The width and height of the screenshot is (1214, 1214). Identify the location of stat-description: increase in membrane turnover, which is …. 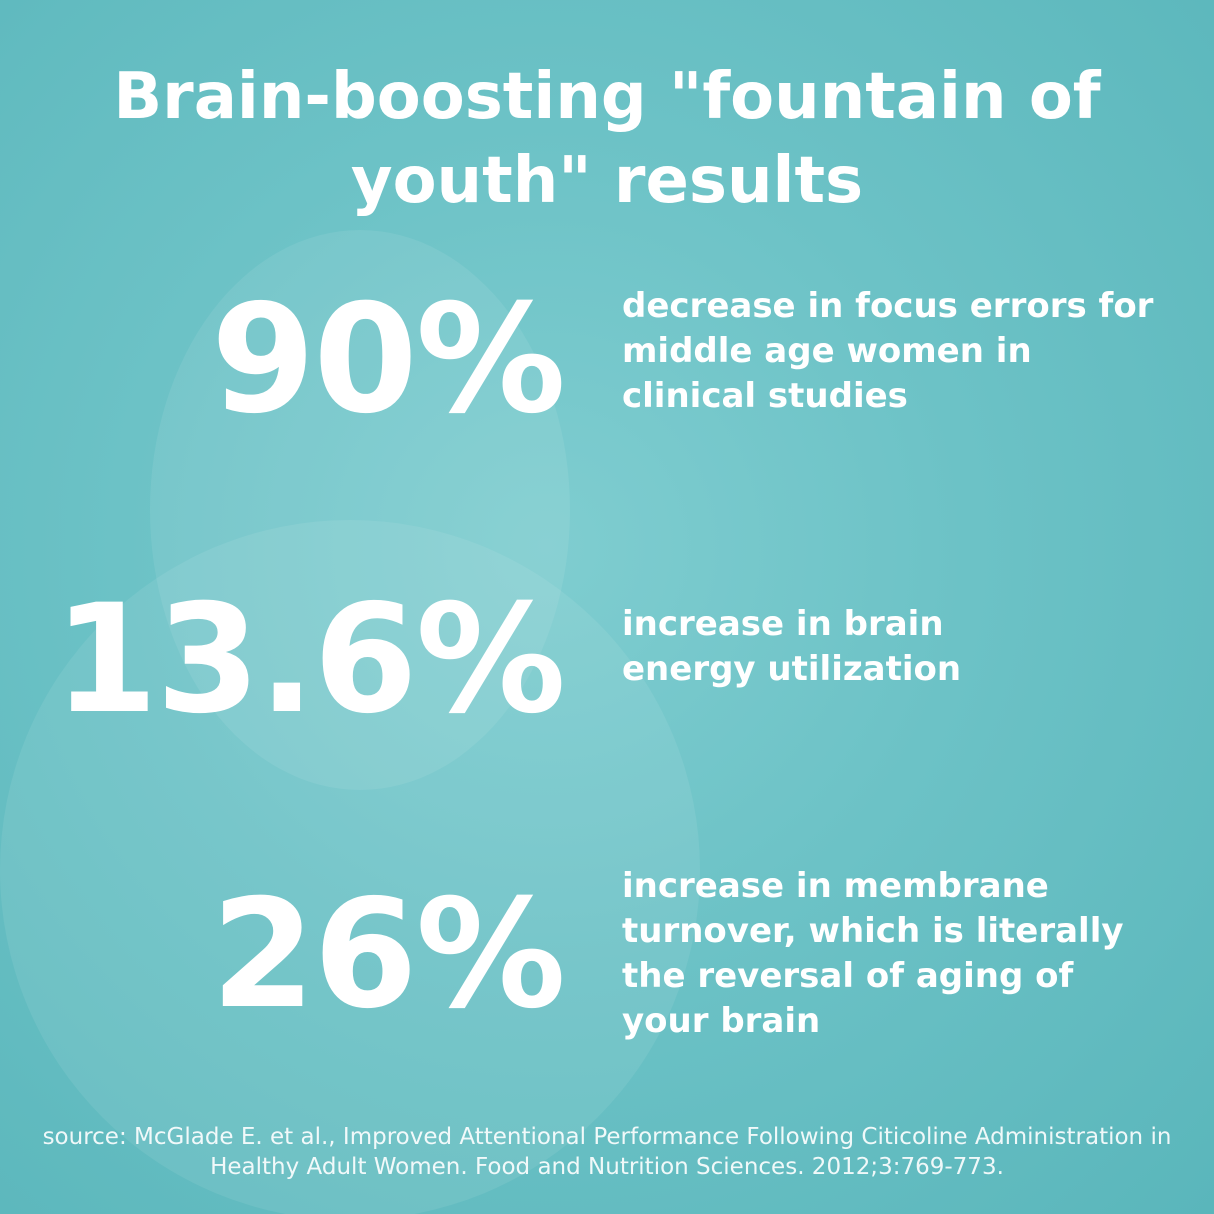
(873, 953).